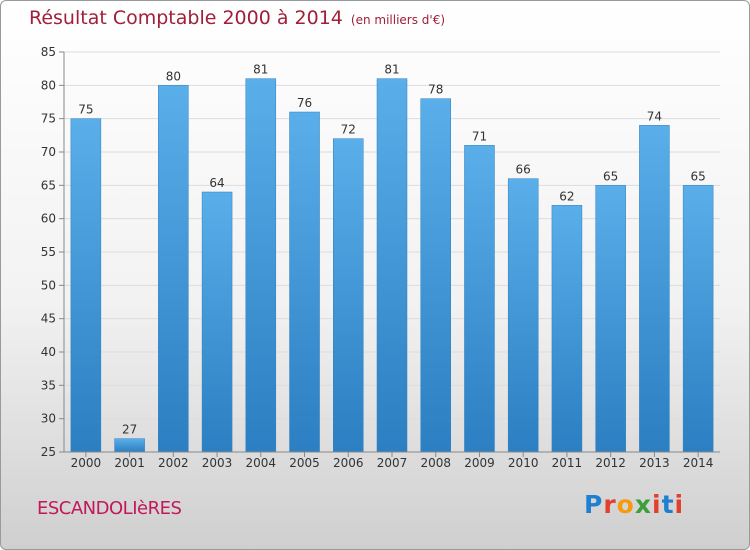 This screenshot has height=550, width=750. Describe the element at coordinates (523, 170) in the screenshot. I see `data-label: 66` at that location.